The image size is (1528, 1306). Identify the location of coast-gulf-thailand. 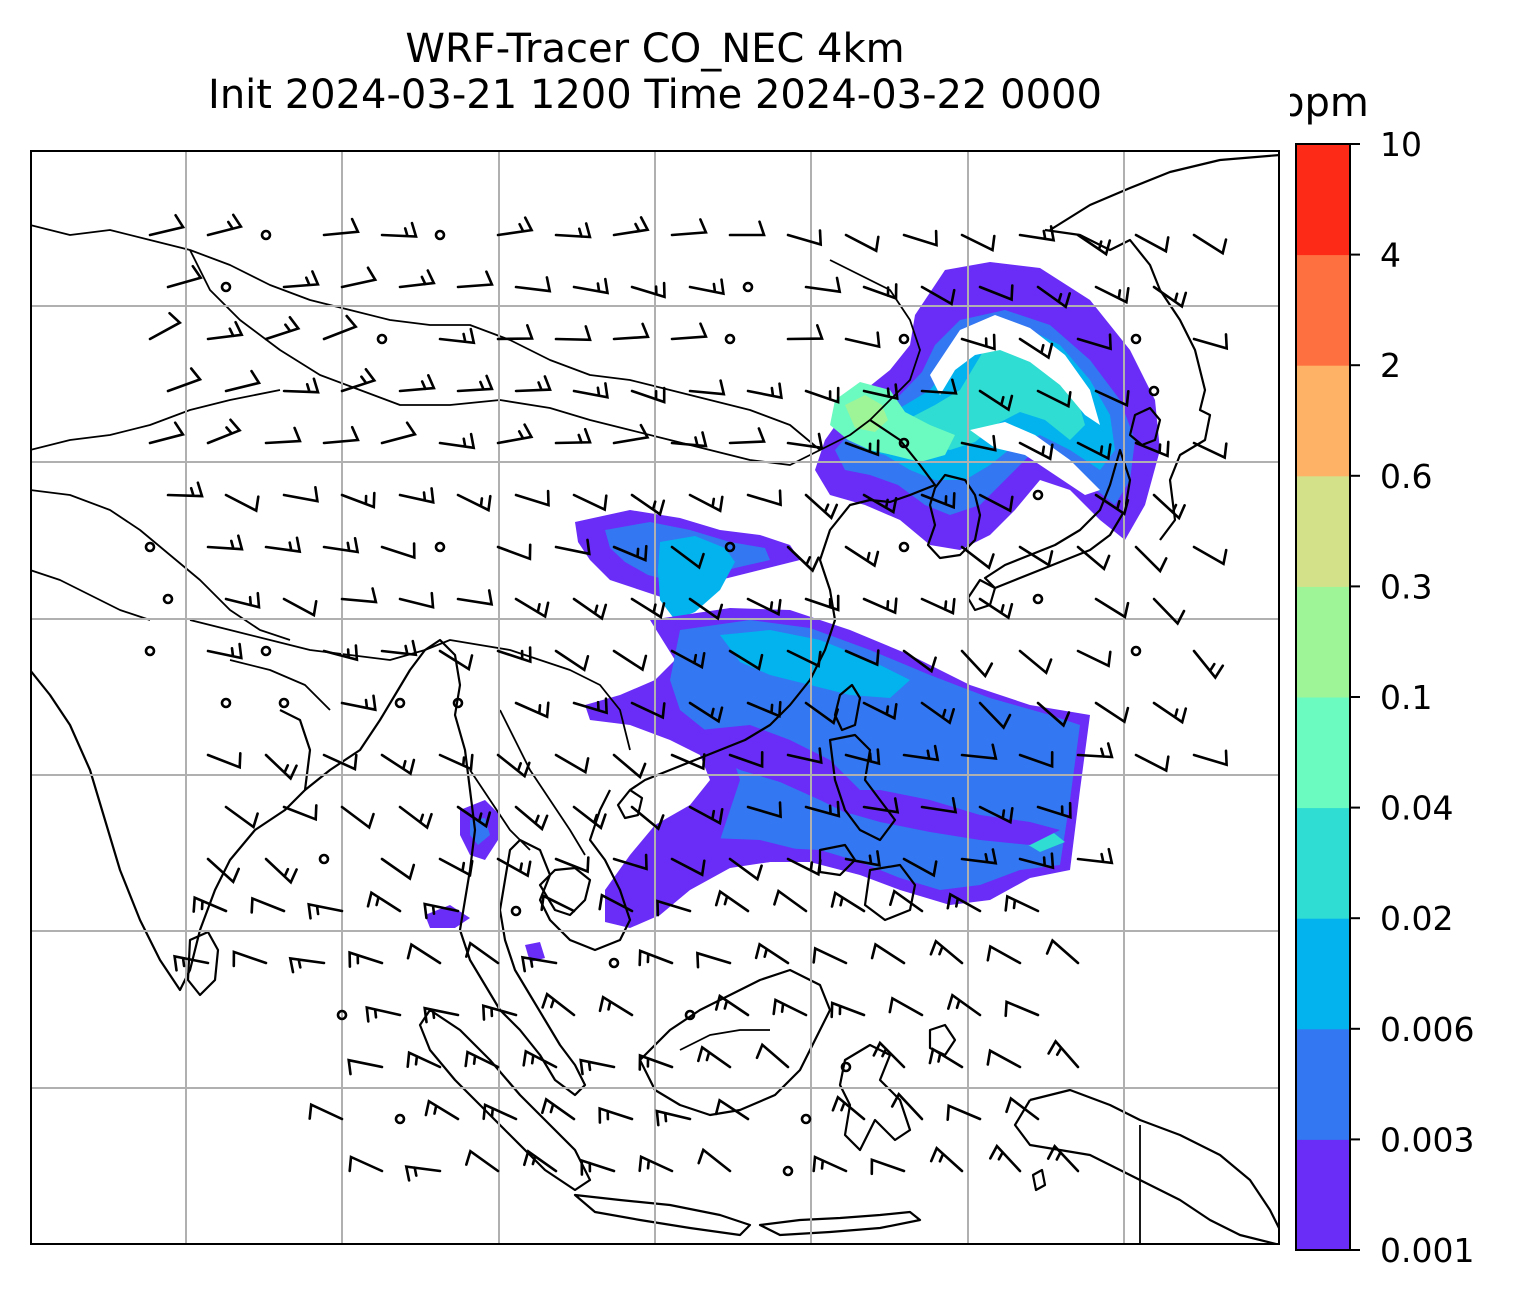
(565, 891).